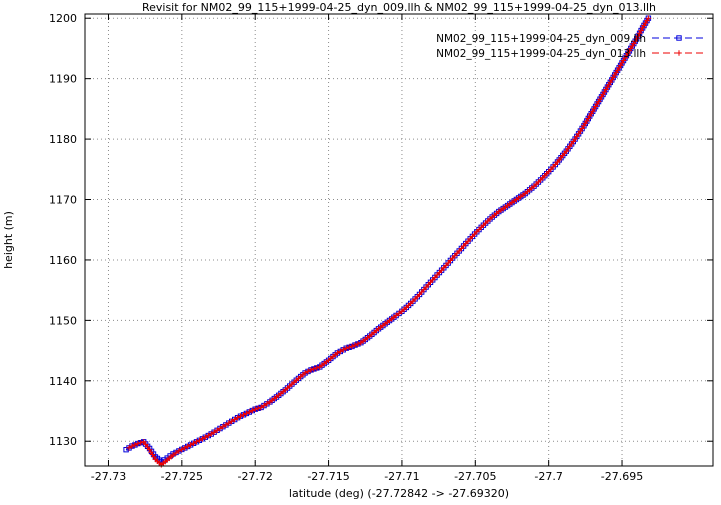 The height and width of the screenshot is (505, 721). What do you see at coordinates (63, 260) in the screenshot?
I see `svg-text: 1160` at bounding box center [63, 260].